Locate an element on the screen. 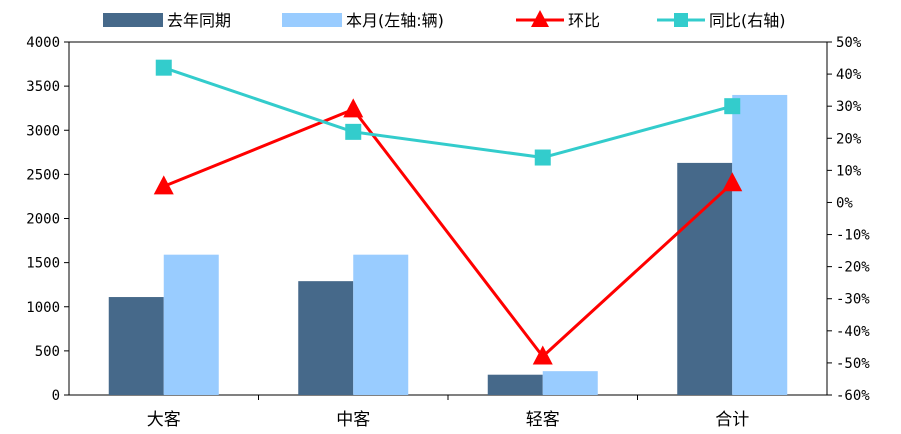 Image resolution: width=901 pixels, height=434 pixels. legend-label: 本月(左轴:辆) is located at coordinates (395, 20).